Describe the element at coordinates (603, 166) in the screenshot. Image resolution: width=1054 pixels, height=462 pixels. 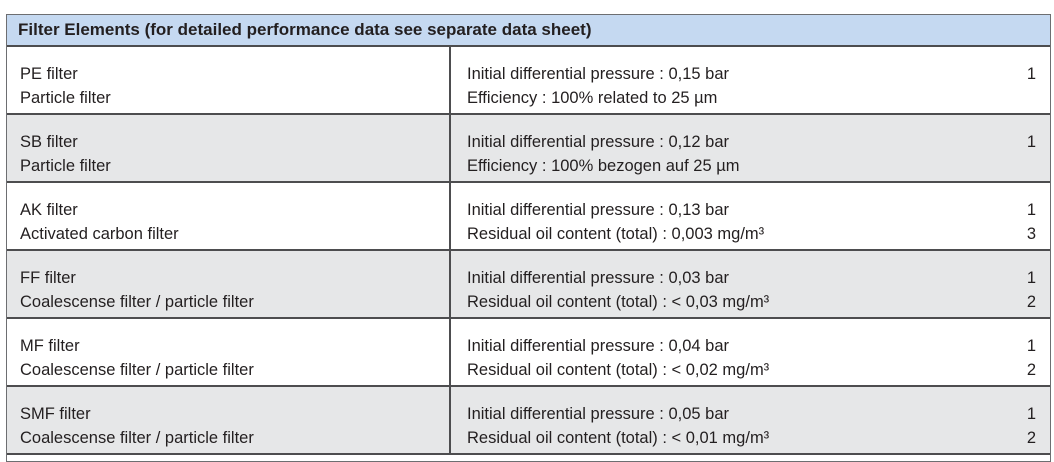
I see `spec-line: Efficiency : 100% bezogen auf 25 µm` at that location.